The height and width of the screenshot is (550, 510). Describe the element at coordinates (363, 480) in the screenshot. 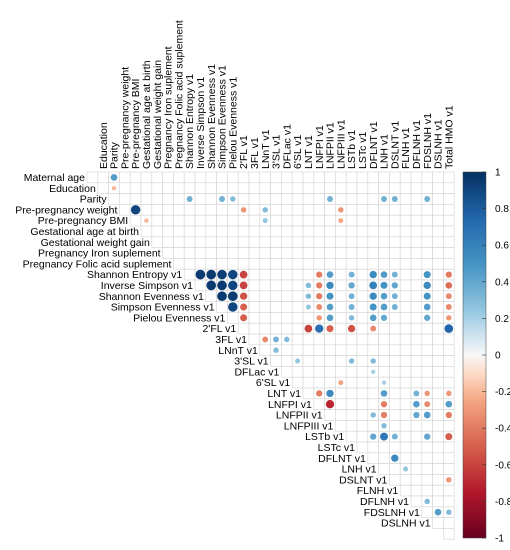

I see `row-label-dslnt-v1: DSLNT v1` at that location.